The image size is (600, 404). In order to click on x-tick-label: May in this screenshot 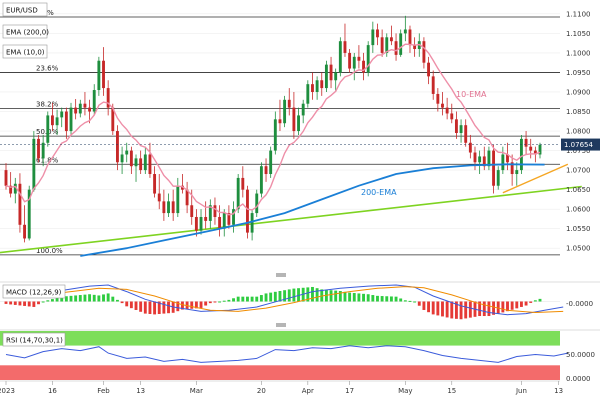, I will do `click(405, 391)`.